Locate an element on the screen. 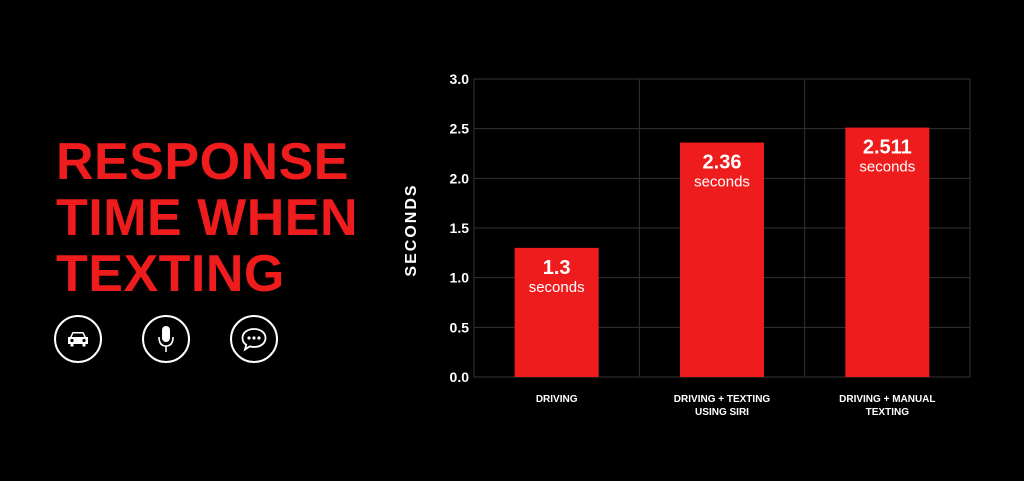  y-tick-label: 2.5 is located at coordinates (460, 129).